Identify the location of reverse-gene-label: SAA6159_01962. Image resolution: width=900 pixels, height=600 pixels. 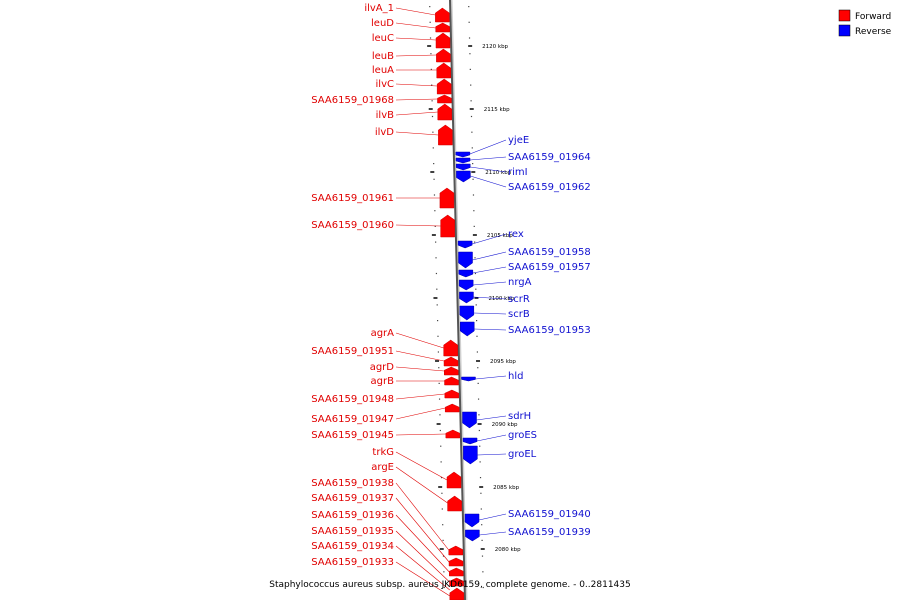
(549, 187).